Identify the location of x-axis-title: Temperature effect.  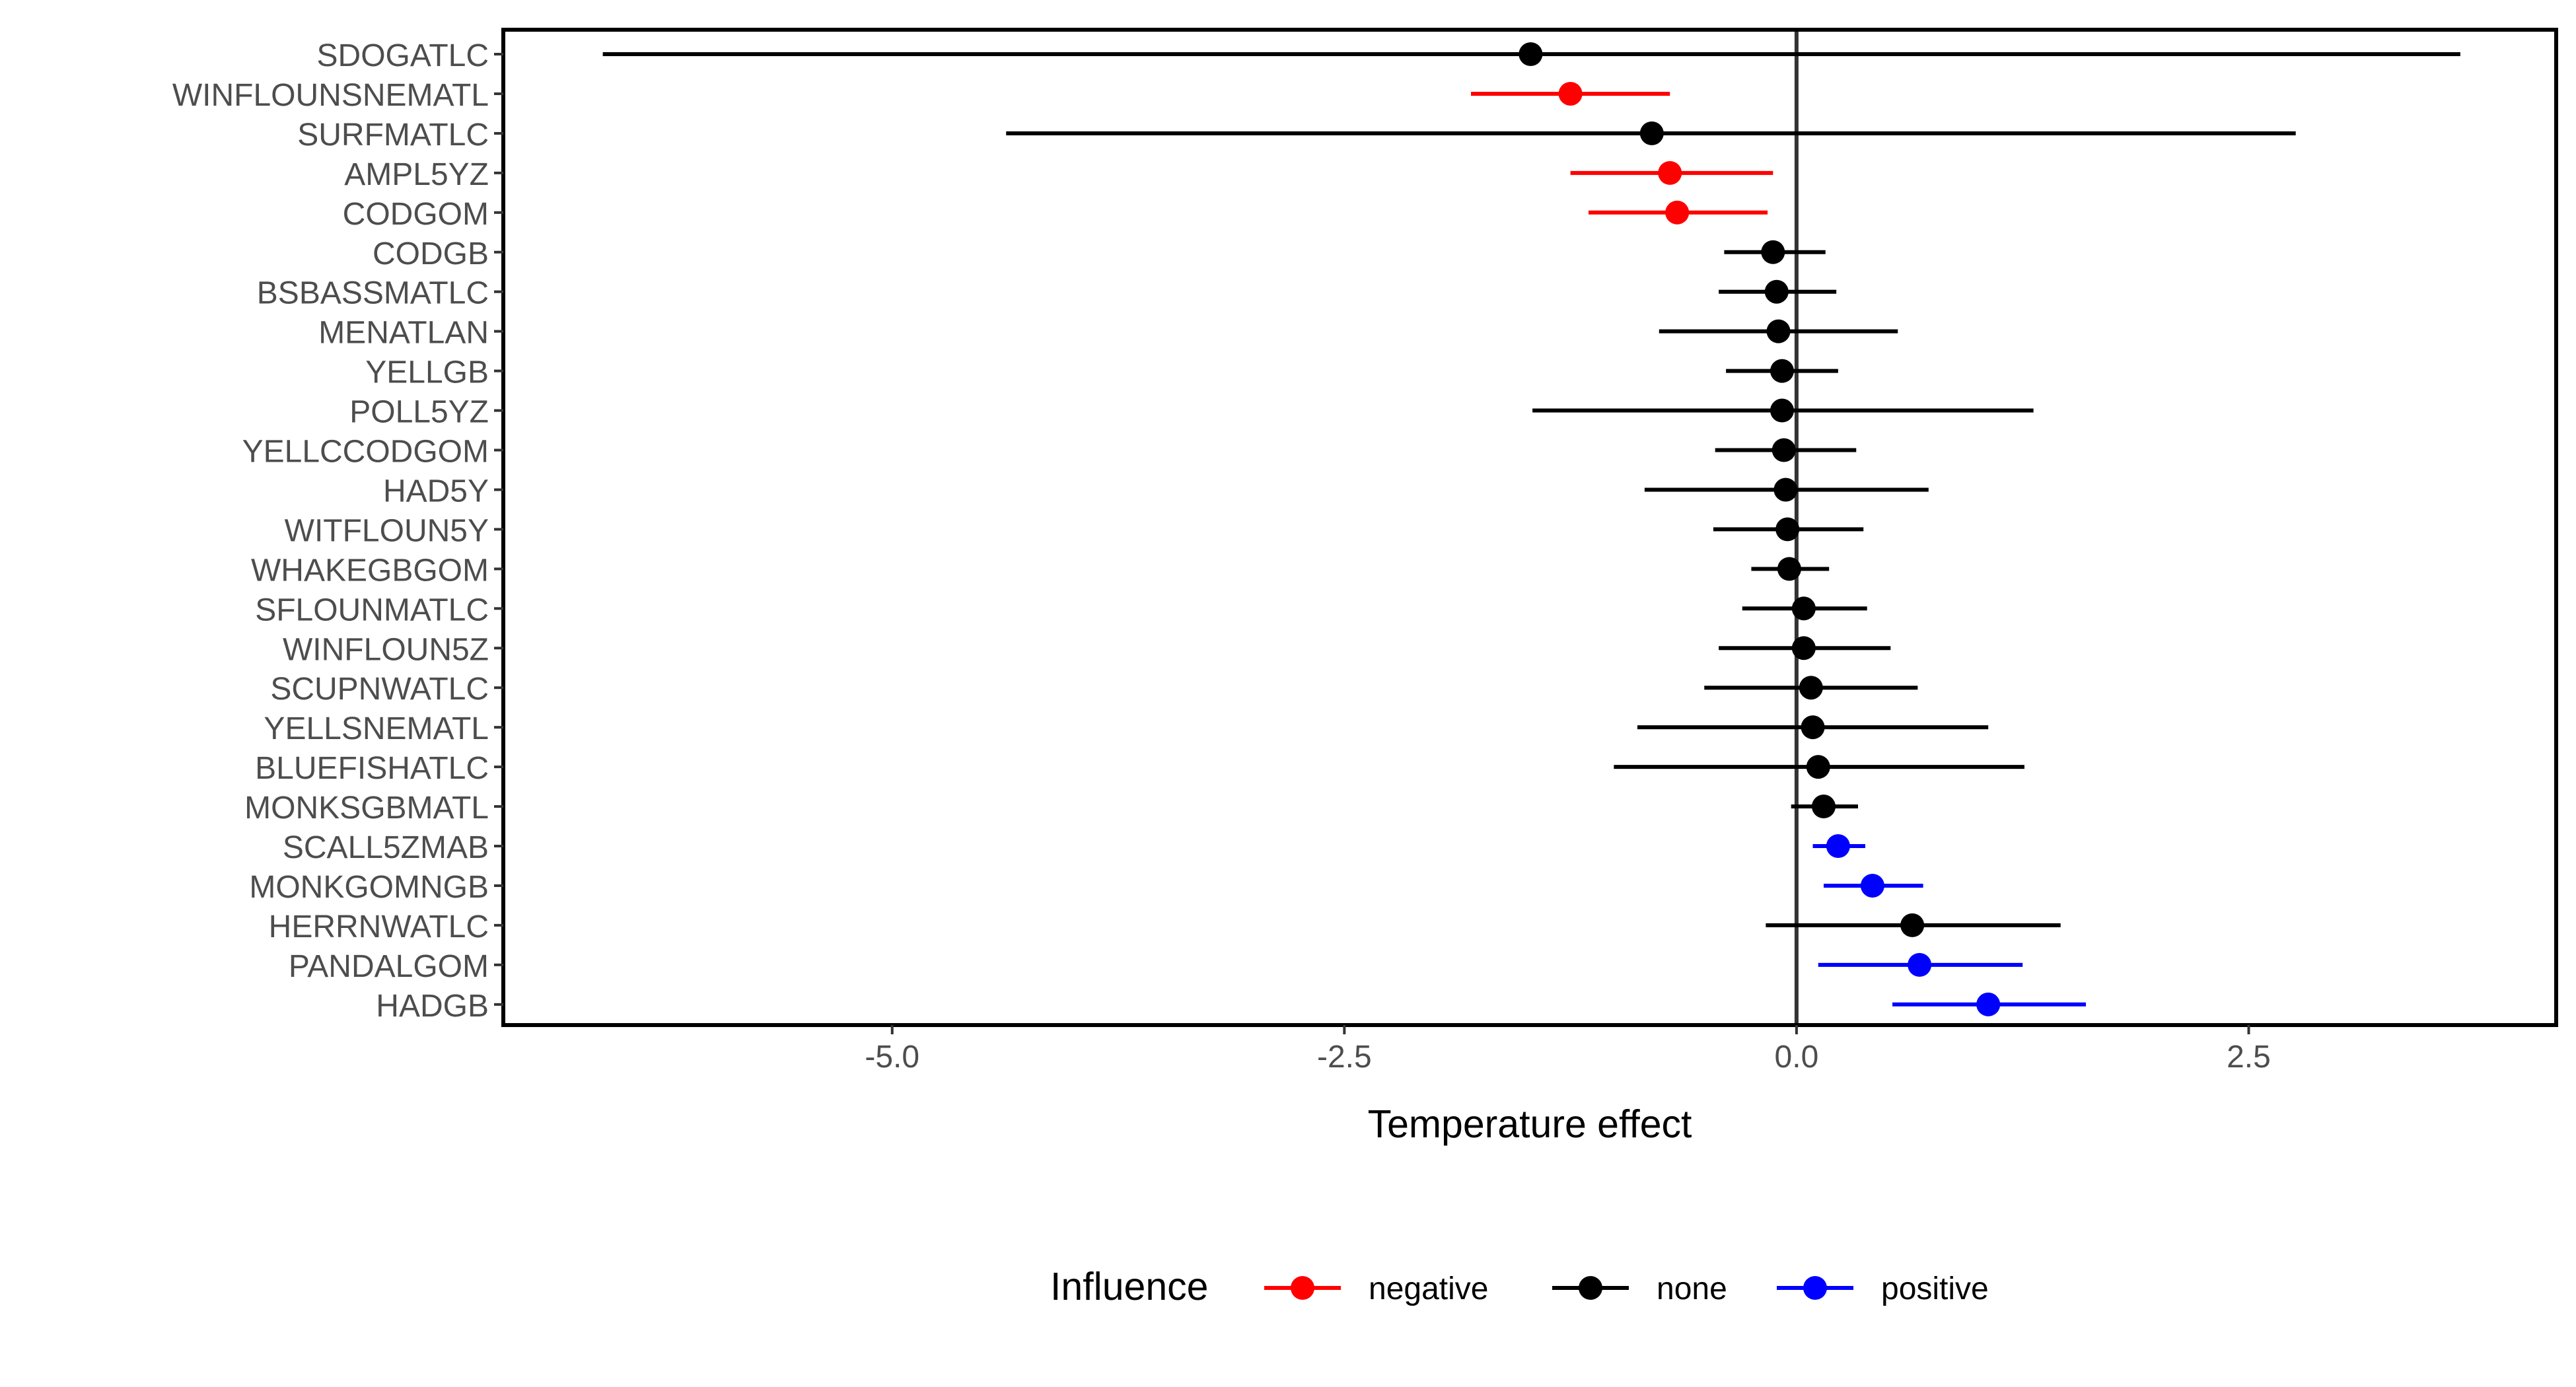
(1530, 1124).